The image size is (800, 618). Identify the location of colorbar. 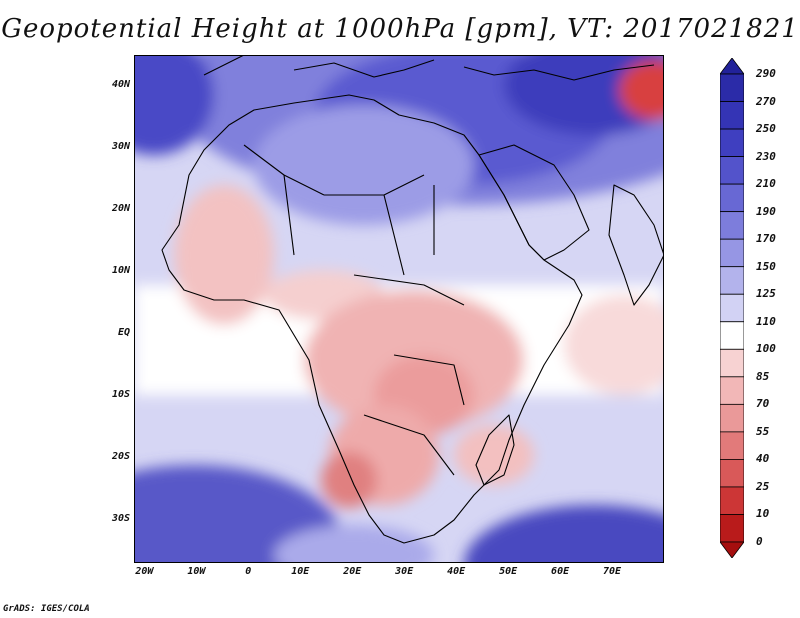
(732, 308).